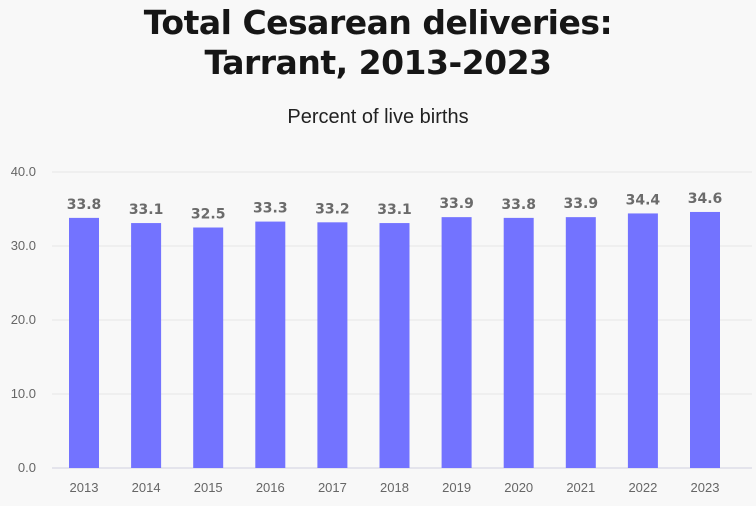 This screenshot has width=756, height=506. I want to click on y-tick-label: 40.0, so click(23, 171).